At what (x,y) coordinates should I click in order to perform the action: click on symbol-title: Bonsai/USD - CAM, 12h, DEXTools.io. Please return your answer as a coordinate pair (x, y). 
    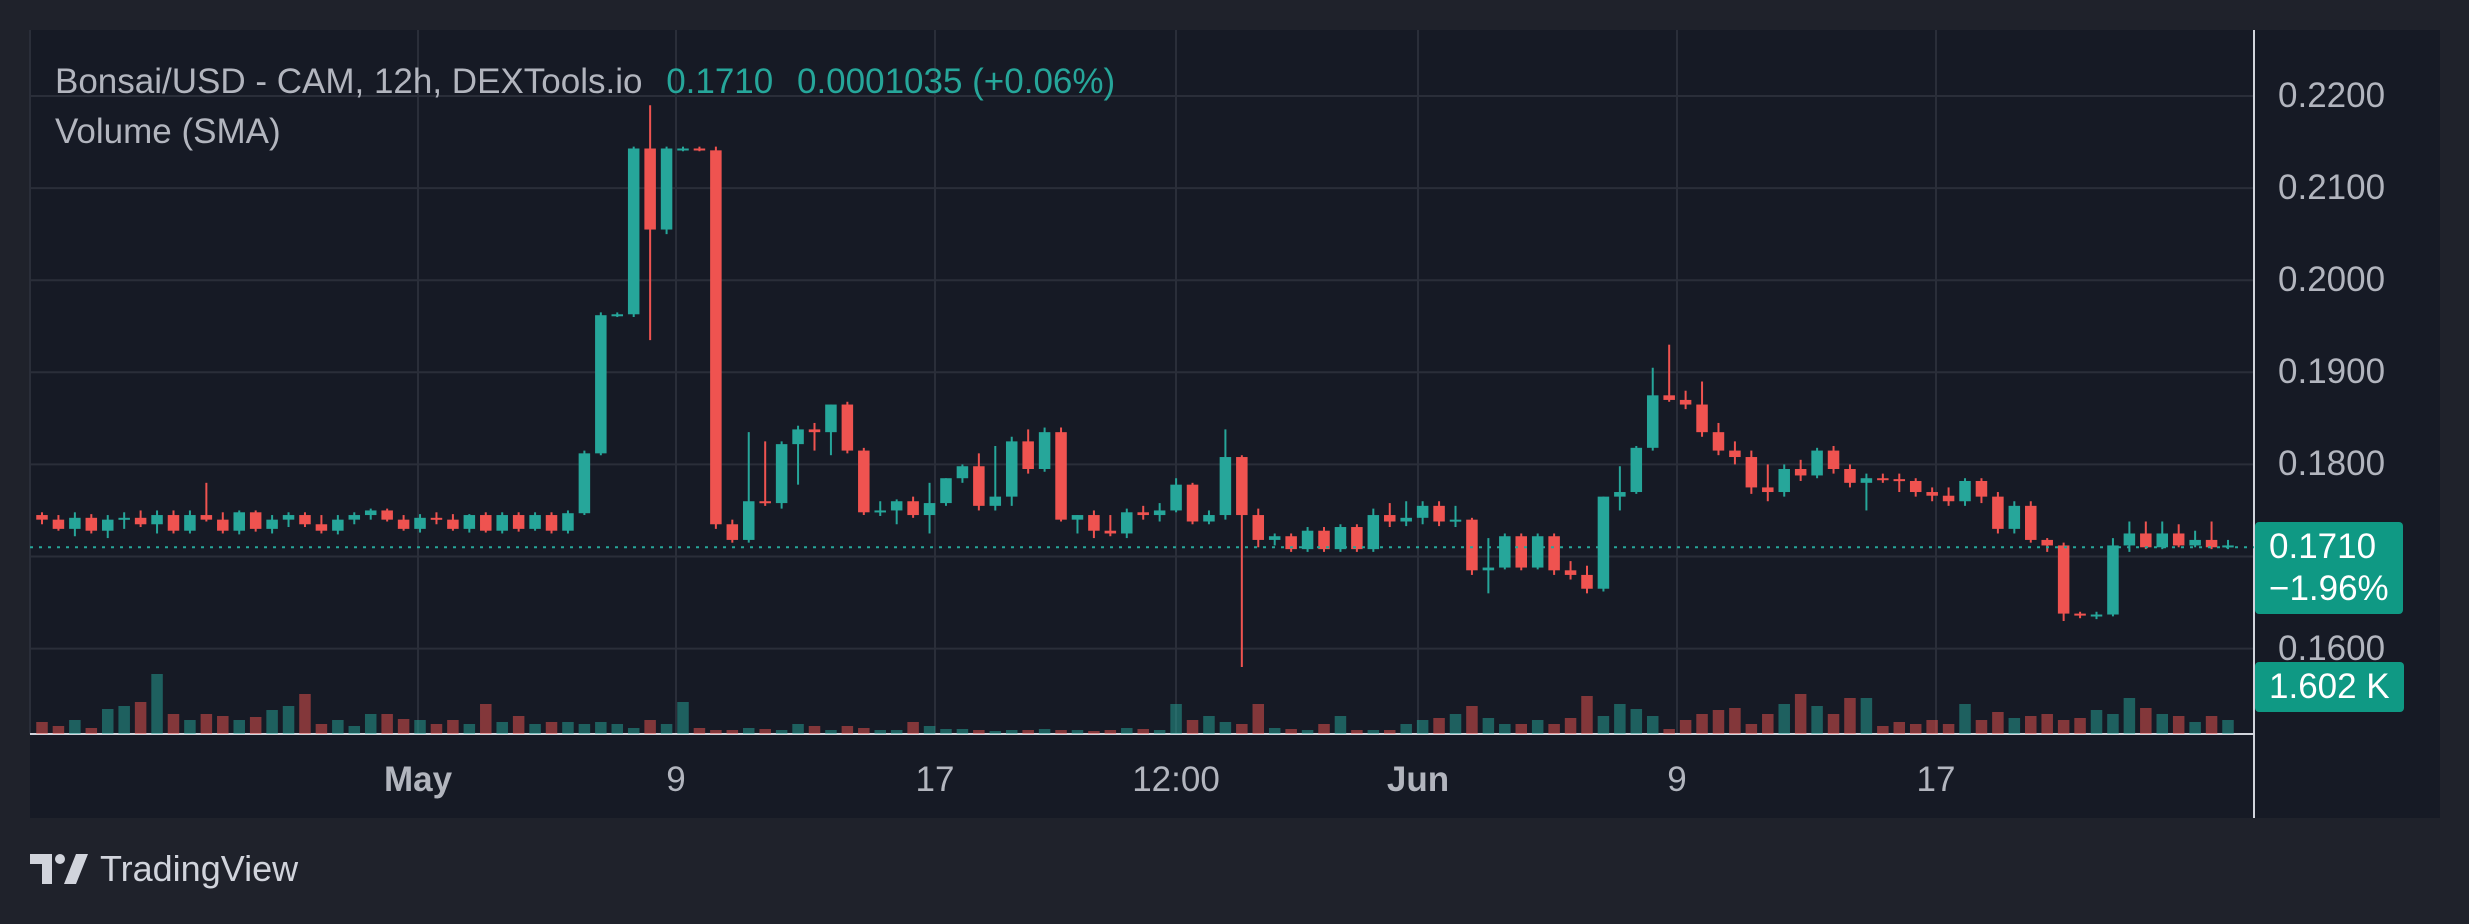
    Looking at the image, I should click on (349, 81).